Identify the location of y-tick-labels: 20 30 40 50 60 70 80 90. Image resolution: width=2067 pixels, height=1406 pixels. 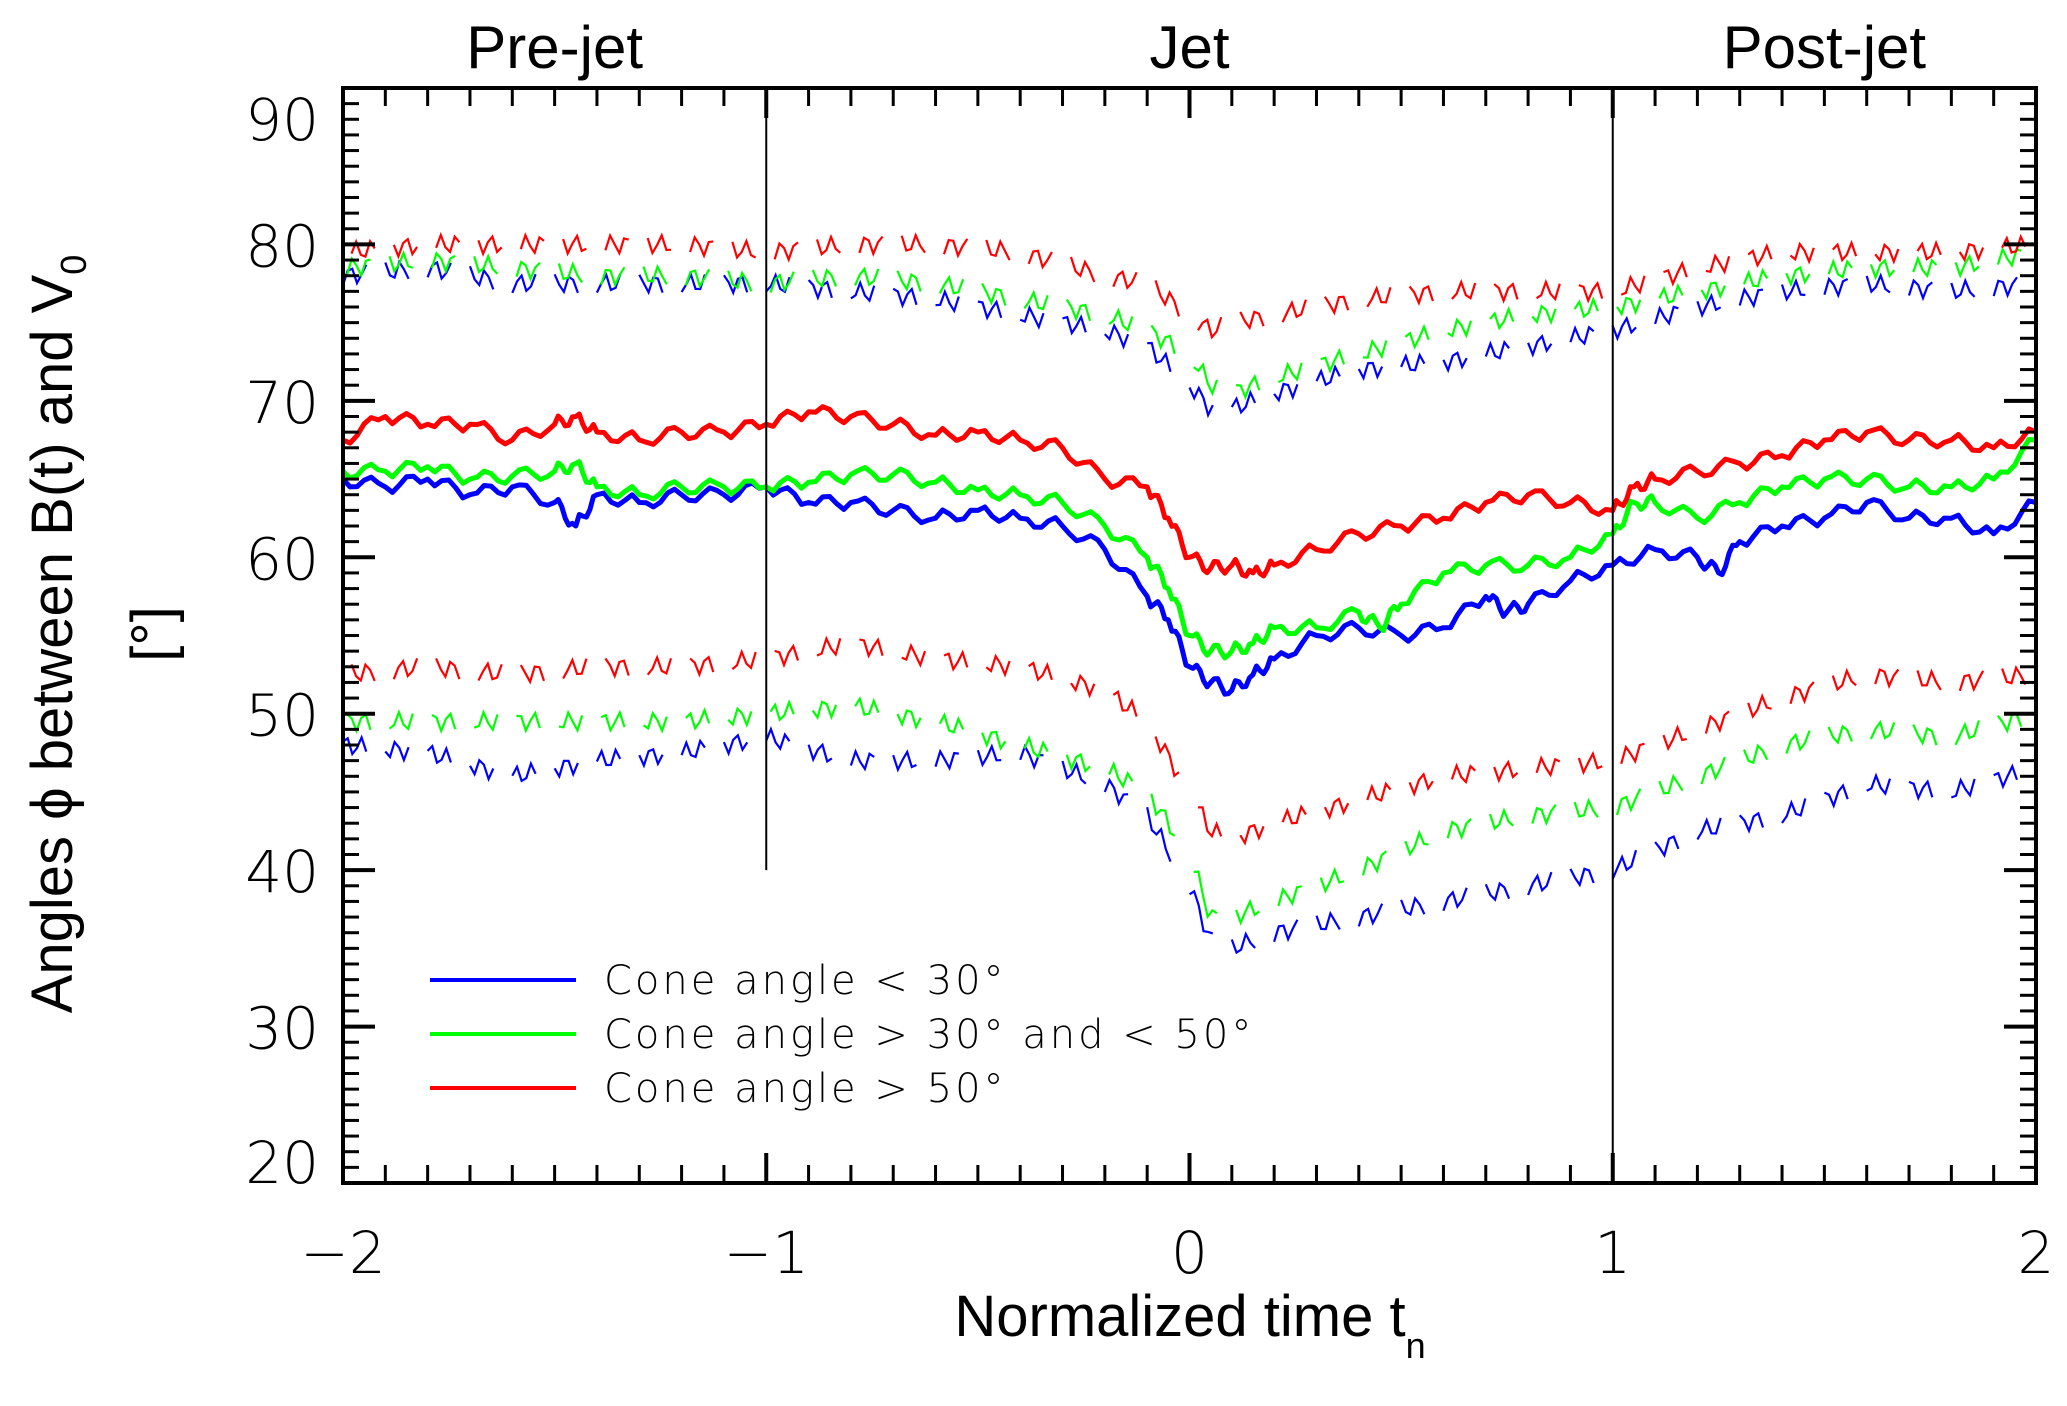
(282, 641).